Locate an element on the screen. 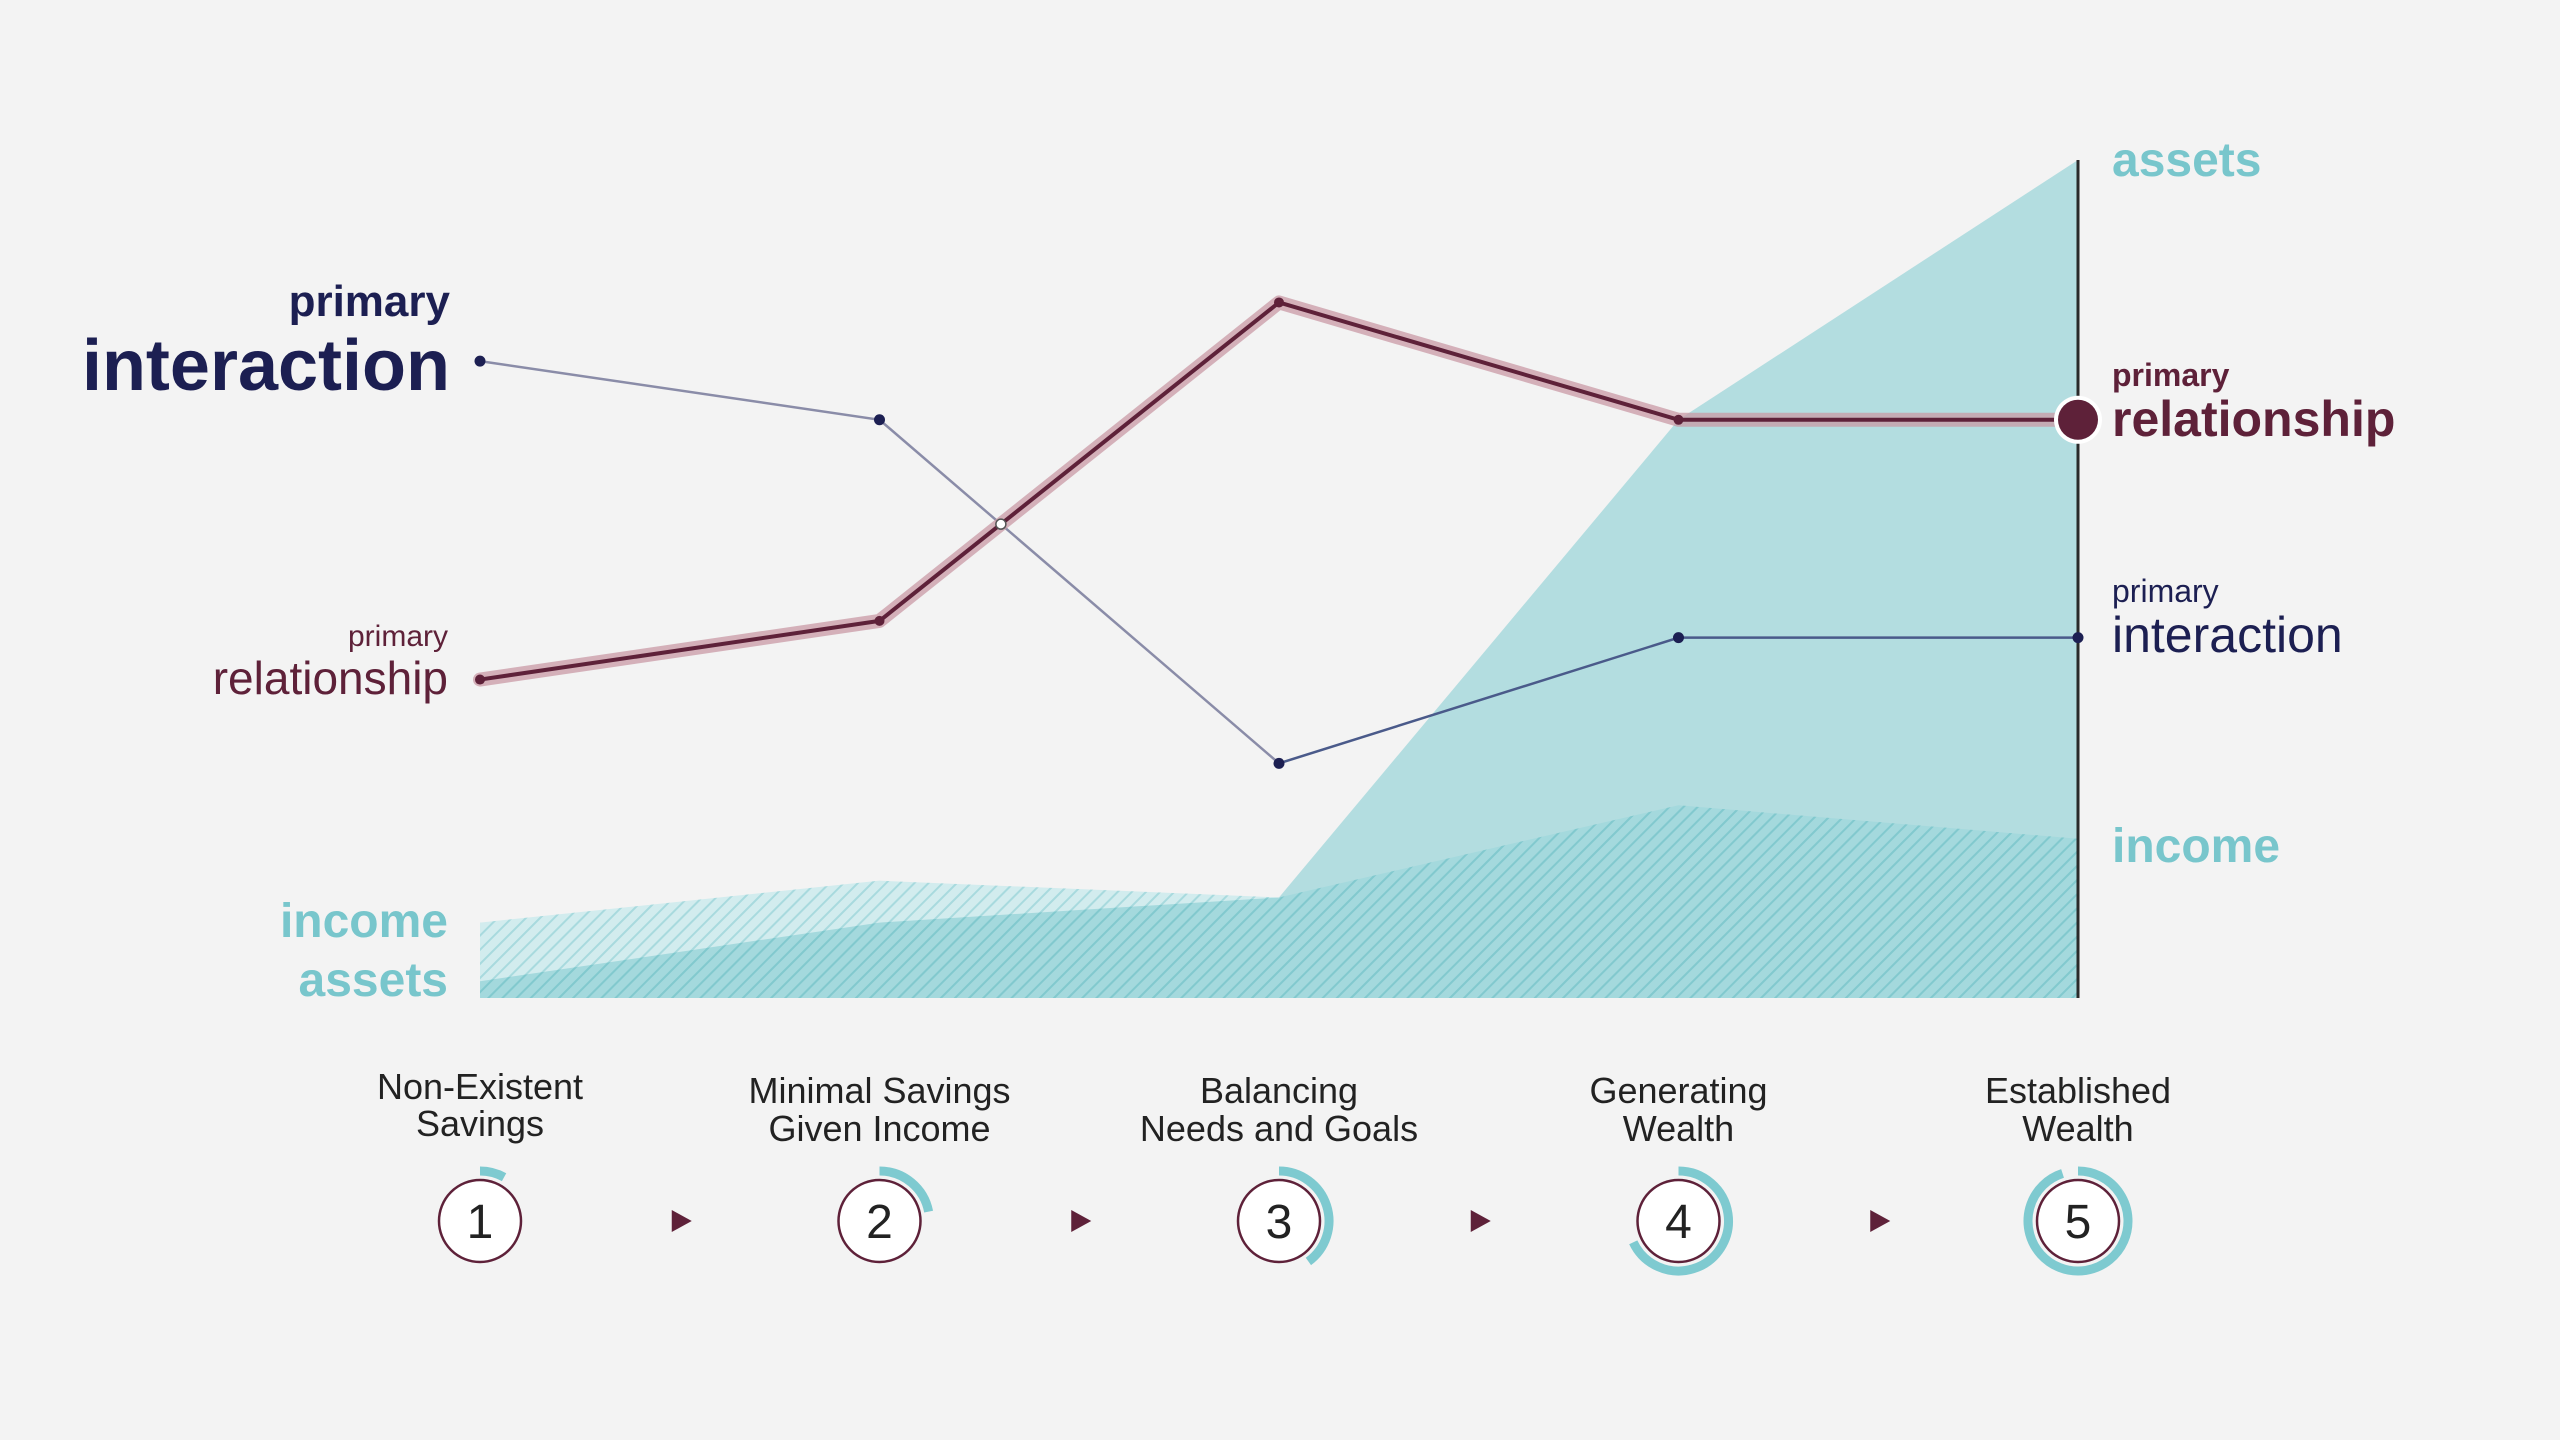 The height and width of the screenshot is (1440, 2560). left-relationship-small: primary is located at coordinates (398, 636).